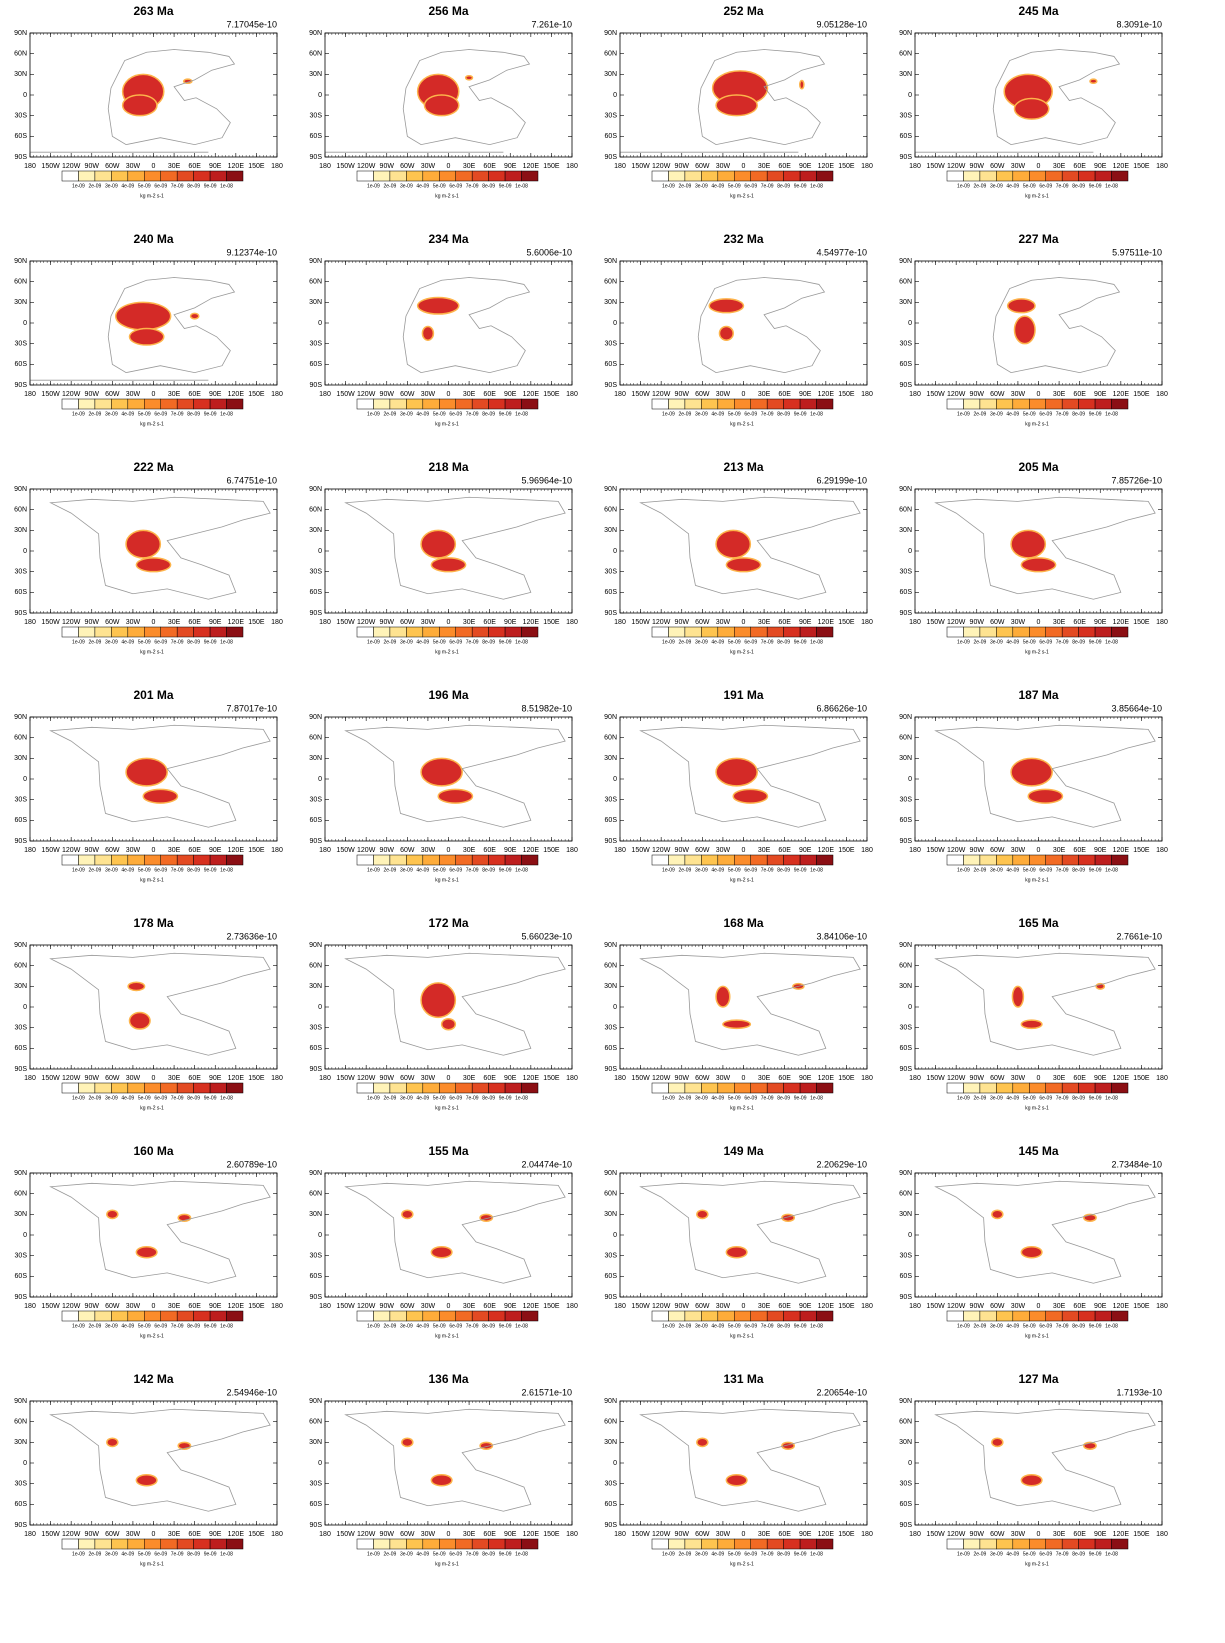  Describe the element at coordinates (661, 1078) in the screenshot. I see `lon-label: 120W` at that location.